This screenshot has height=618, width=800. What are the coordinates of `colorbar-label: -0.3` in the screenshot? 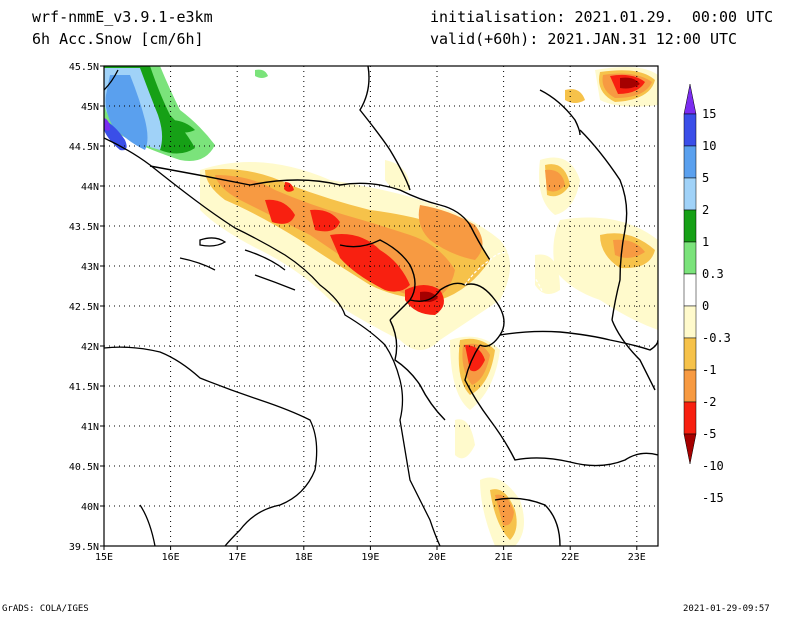 It's located at (716, 338).